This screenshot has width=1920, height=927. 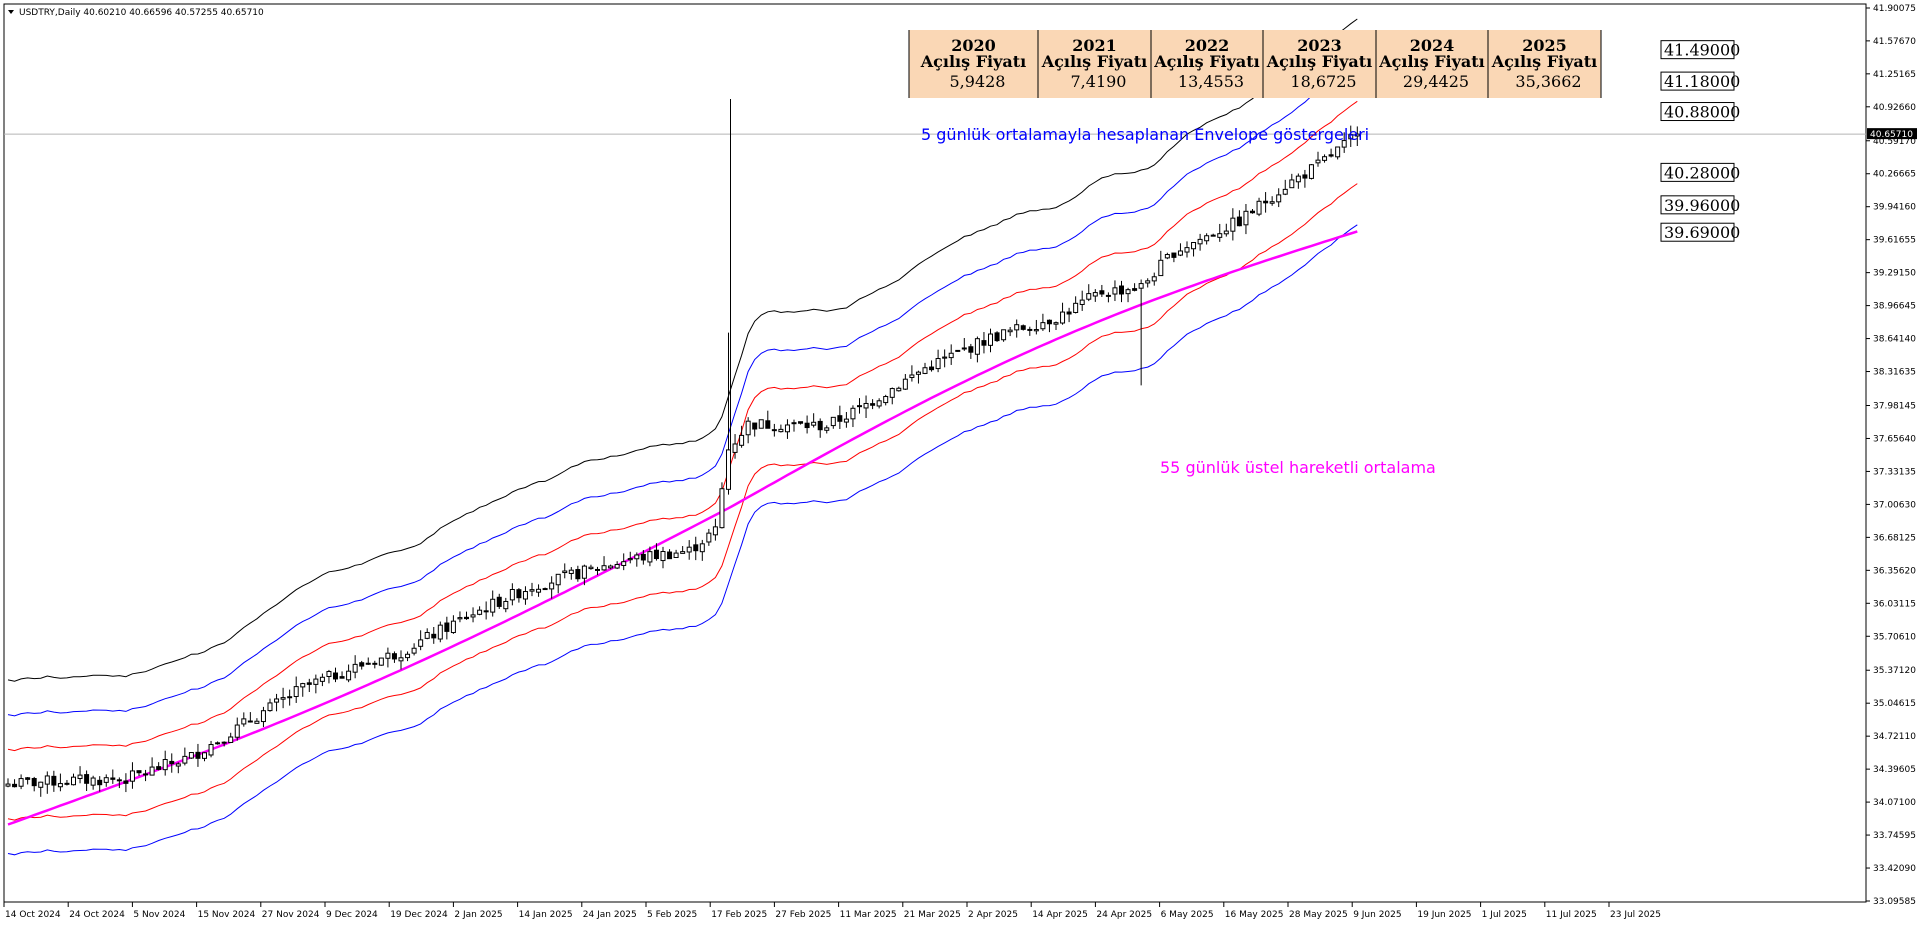 I want to click on x-tick-label: 27 Nov 2024, so click(x=291, y=915).